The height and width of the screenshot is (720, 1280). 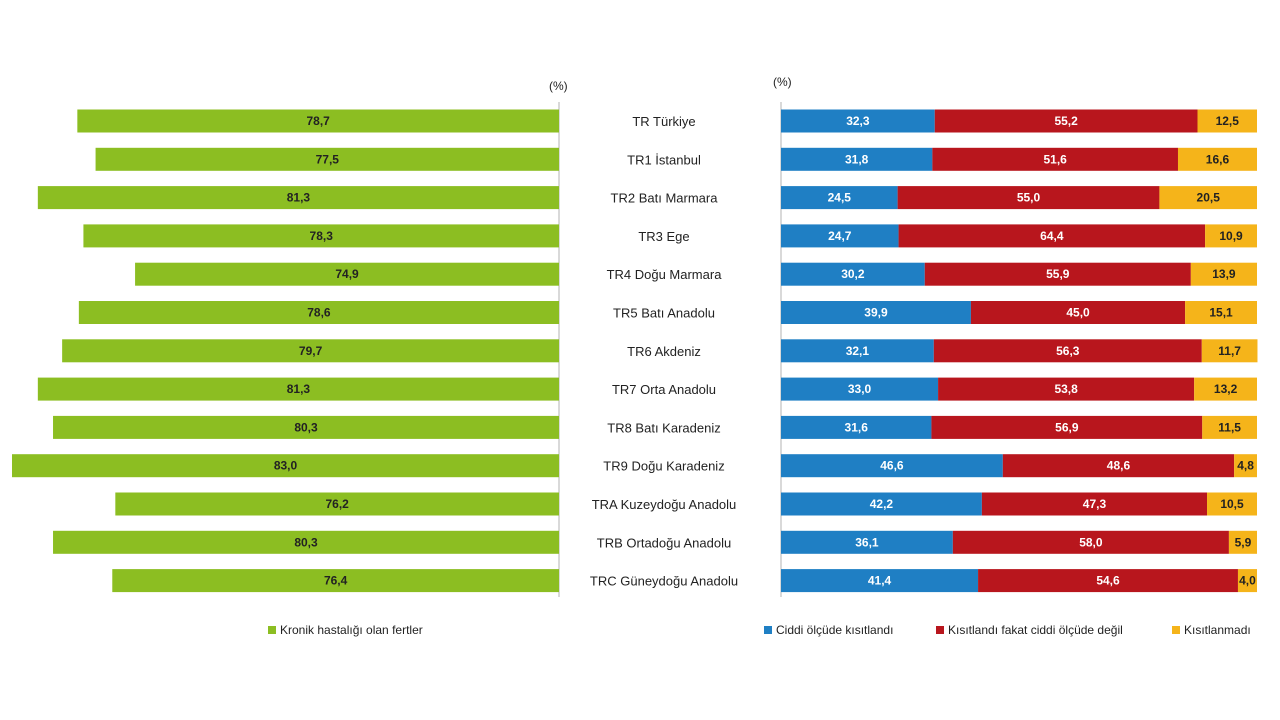 What do you see at coordinates (1078, 312) in the screenshot?
I see `right-bar-k-s-tland-fakat-ciddi-l-de-de-il-tr5-bat-anadolu` at bounding box center [1078, 312].